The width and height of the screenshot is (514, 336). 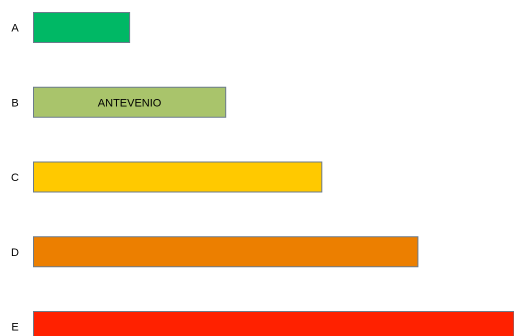 What do you see at coordinates (273, 323) in the screenshot?
I see `bar-e` at bounding box center [273, 323].